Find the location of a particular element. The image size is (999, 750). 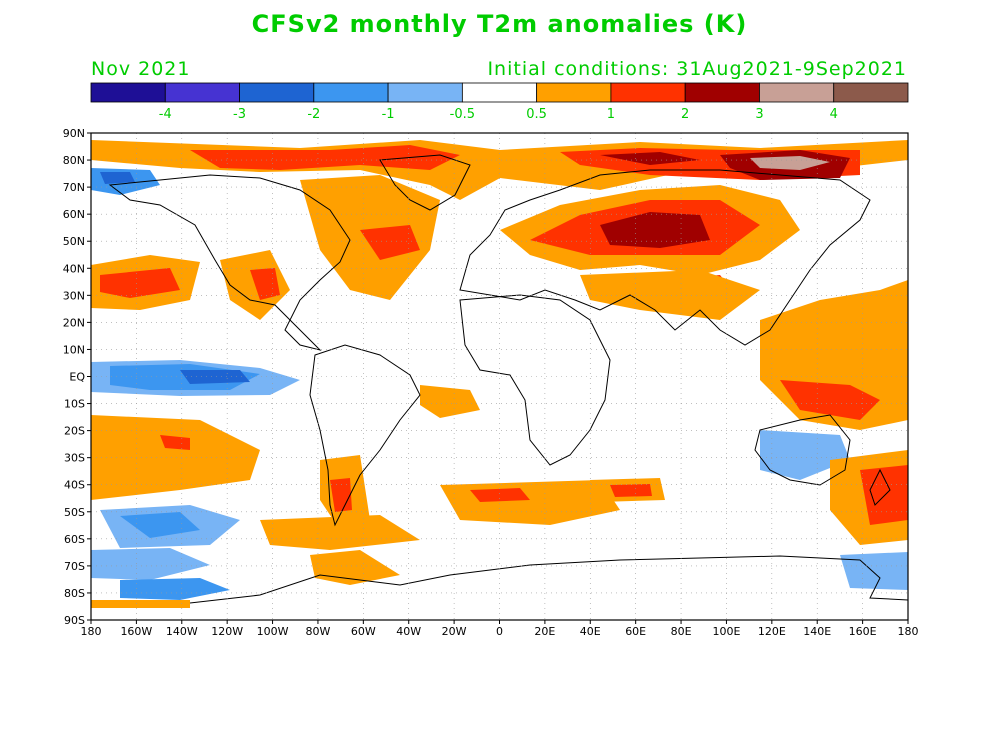

colorbar-label: 0.5 is located at coordinates (536, 114).